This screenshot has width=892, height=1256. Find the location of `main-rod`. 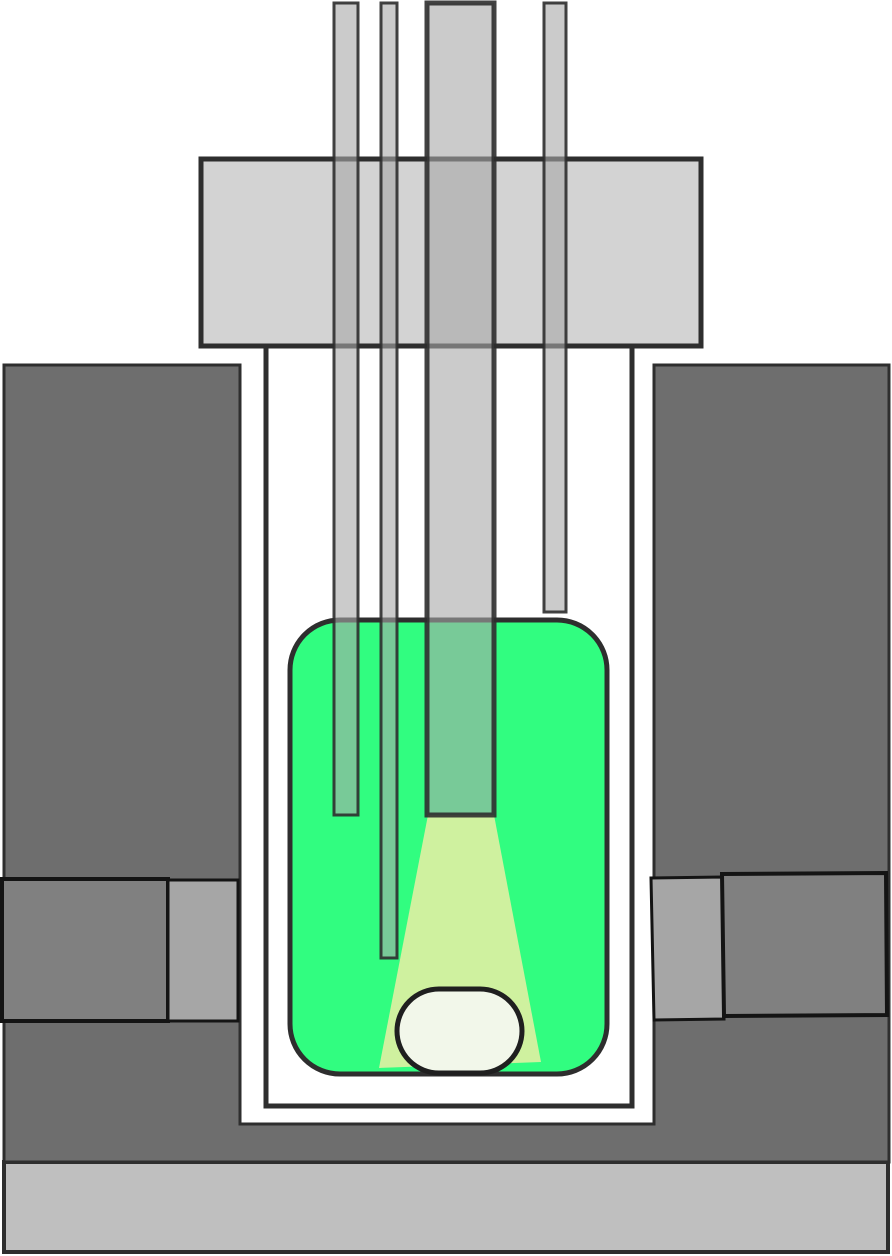

main-rod is located at coordinates (460, 409).